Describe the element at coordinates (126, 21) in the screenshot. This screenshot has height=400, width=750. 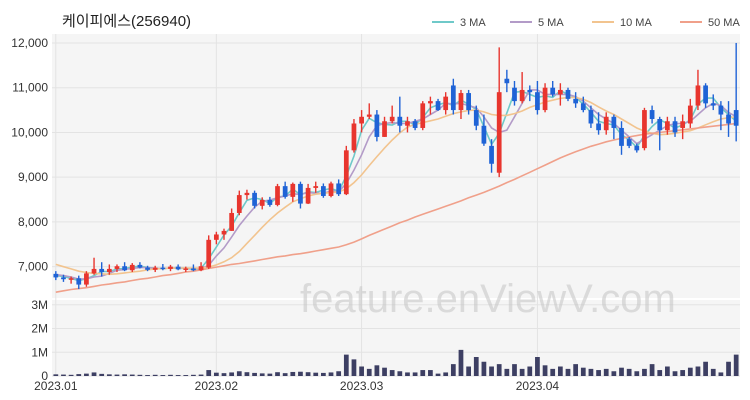
I see `chart-title: 케이피에스(256940)` at that location.